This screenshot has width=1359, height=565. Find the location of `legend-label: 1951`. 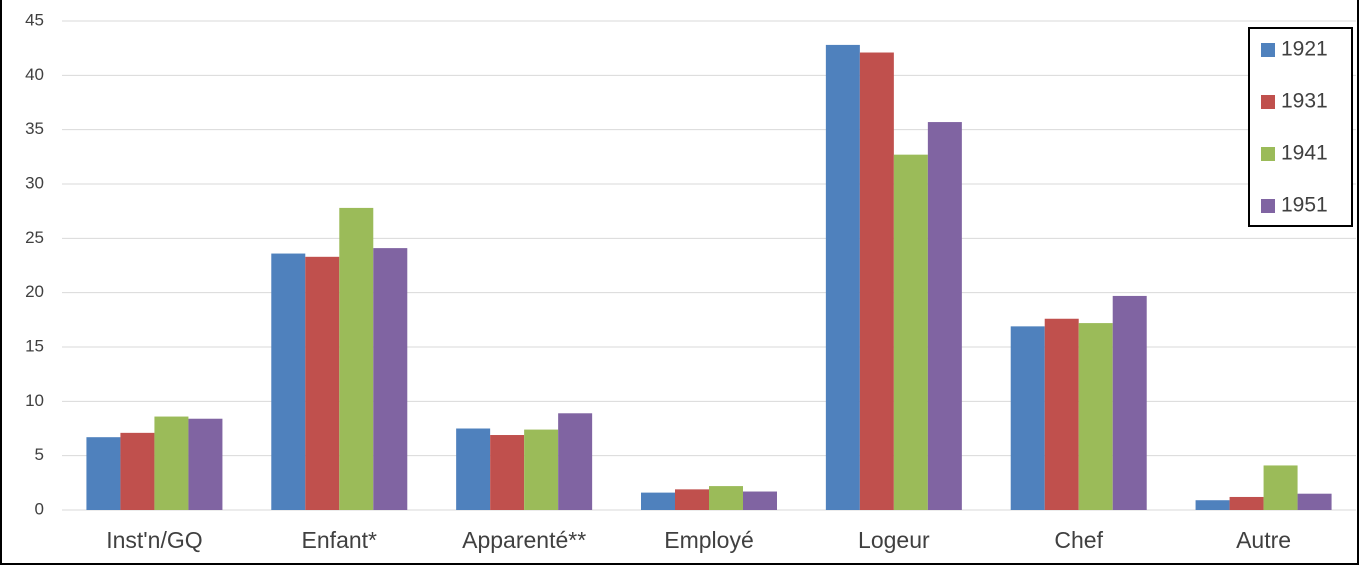

legend-label: 1951 is located at coordinates (1304, 205).